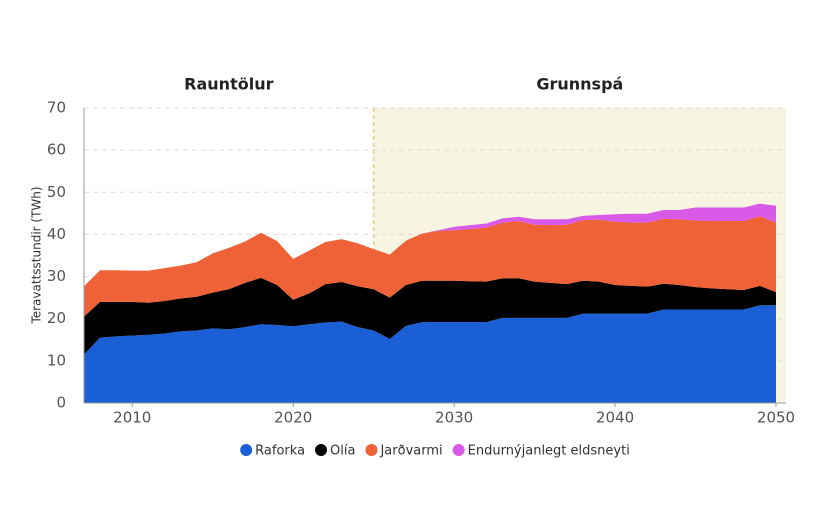 The width and height of the screenshot is (820, 530). Describe the element at coordinates (280, 451) in the screenshot. I see `legend-label: Raforka` at that location.